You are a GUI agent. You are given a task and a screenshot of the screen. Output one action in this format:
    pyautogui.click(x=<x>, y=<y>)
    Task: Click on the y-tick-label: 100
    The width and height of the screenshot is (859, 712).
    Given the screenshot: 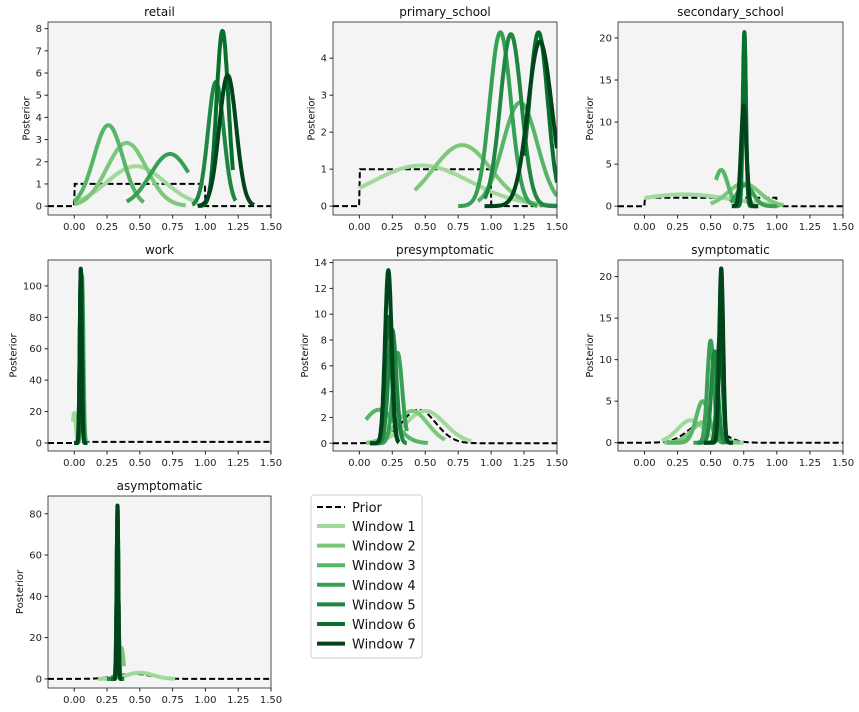 What is the action you would take?
    pyautogui.click(x=32, y=286)
    